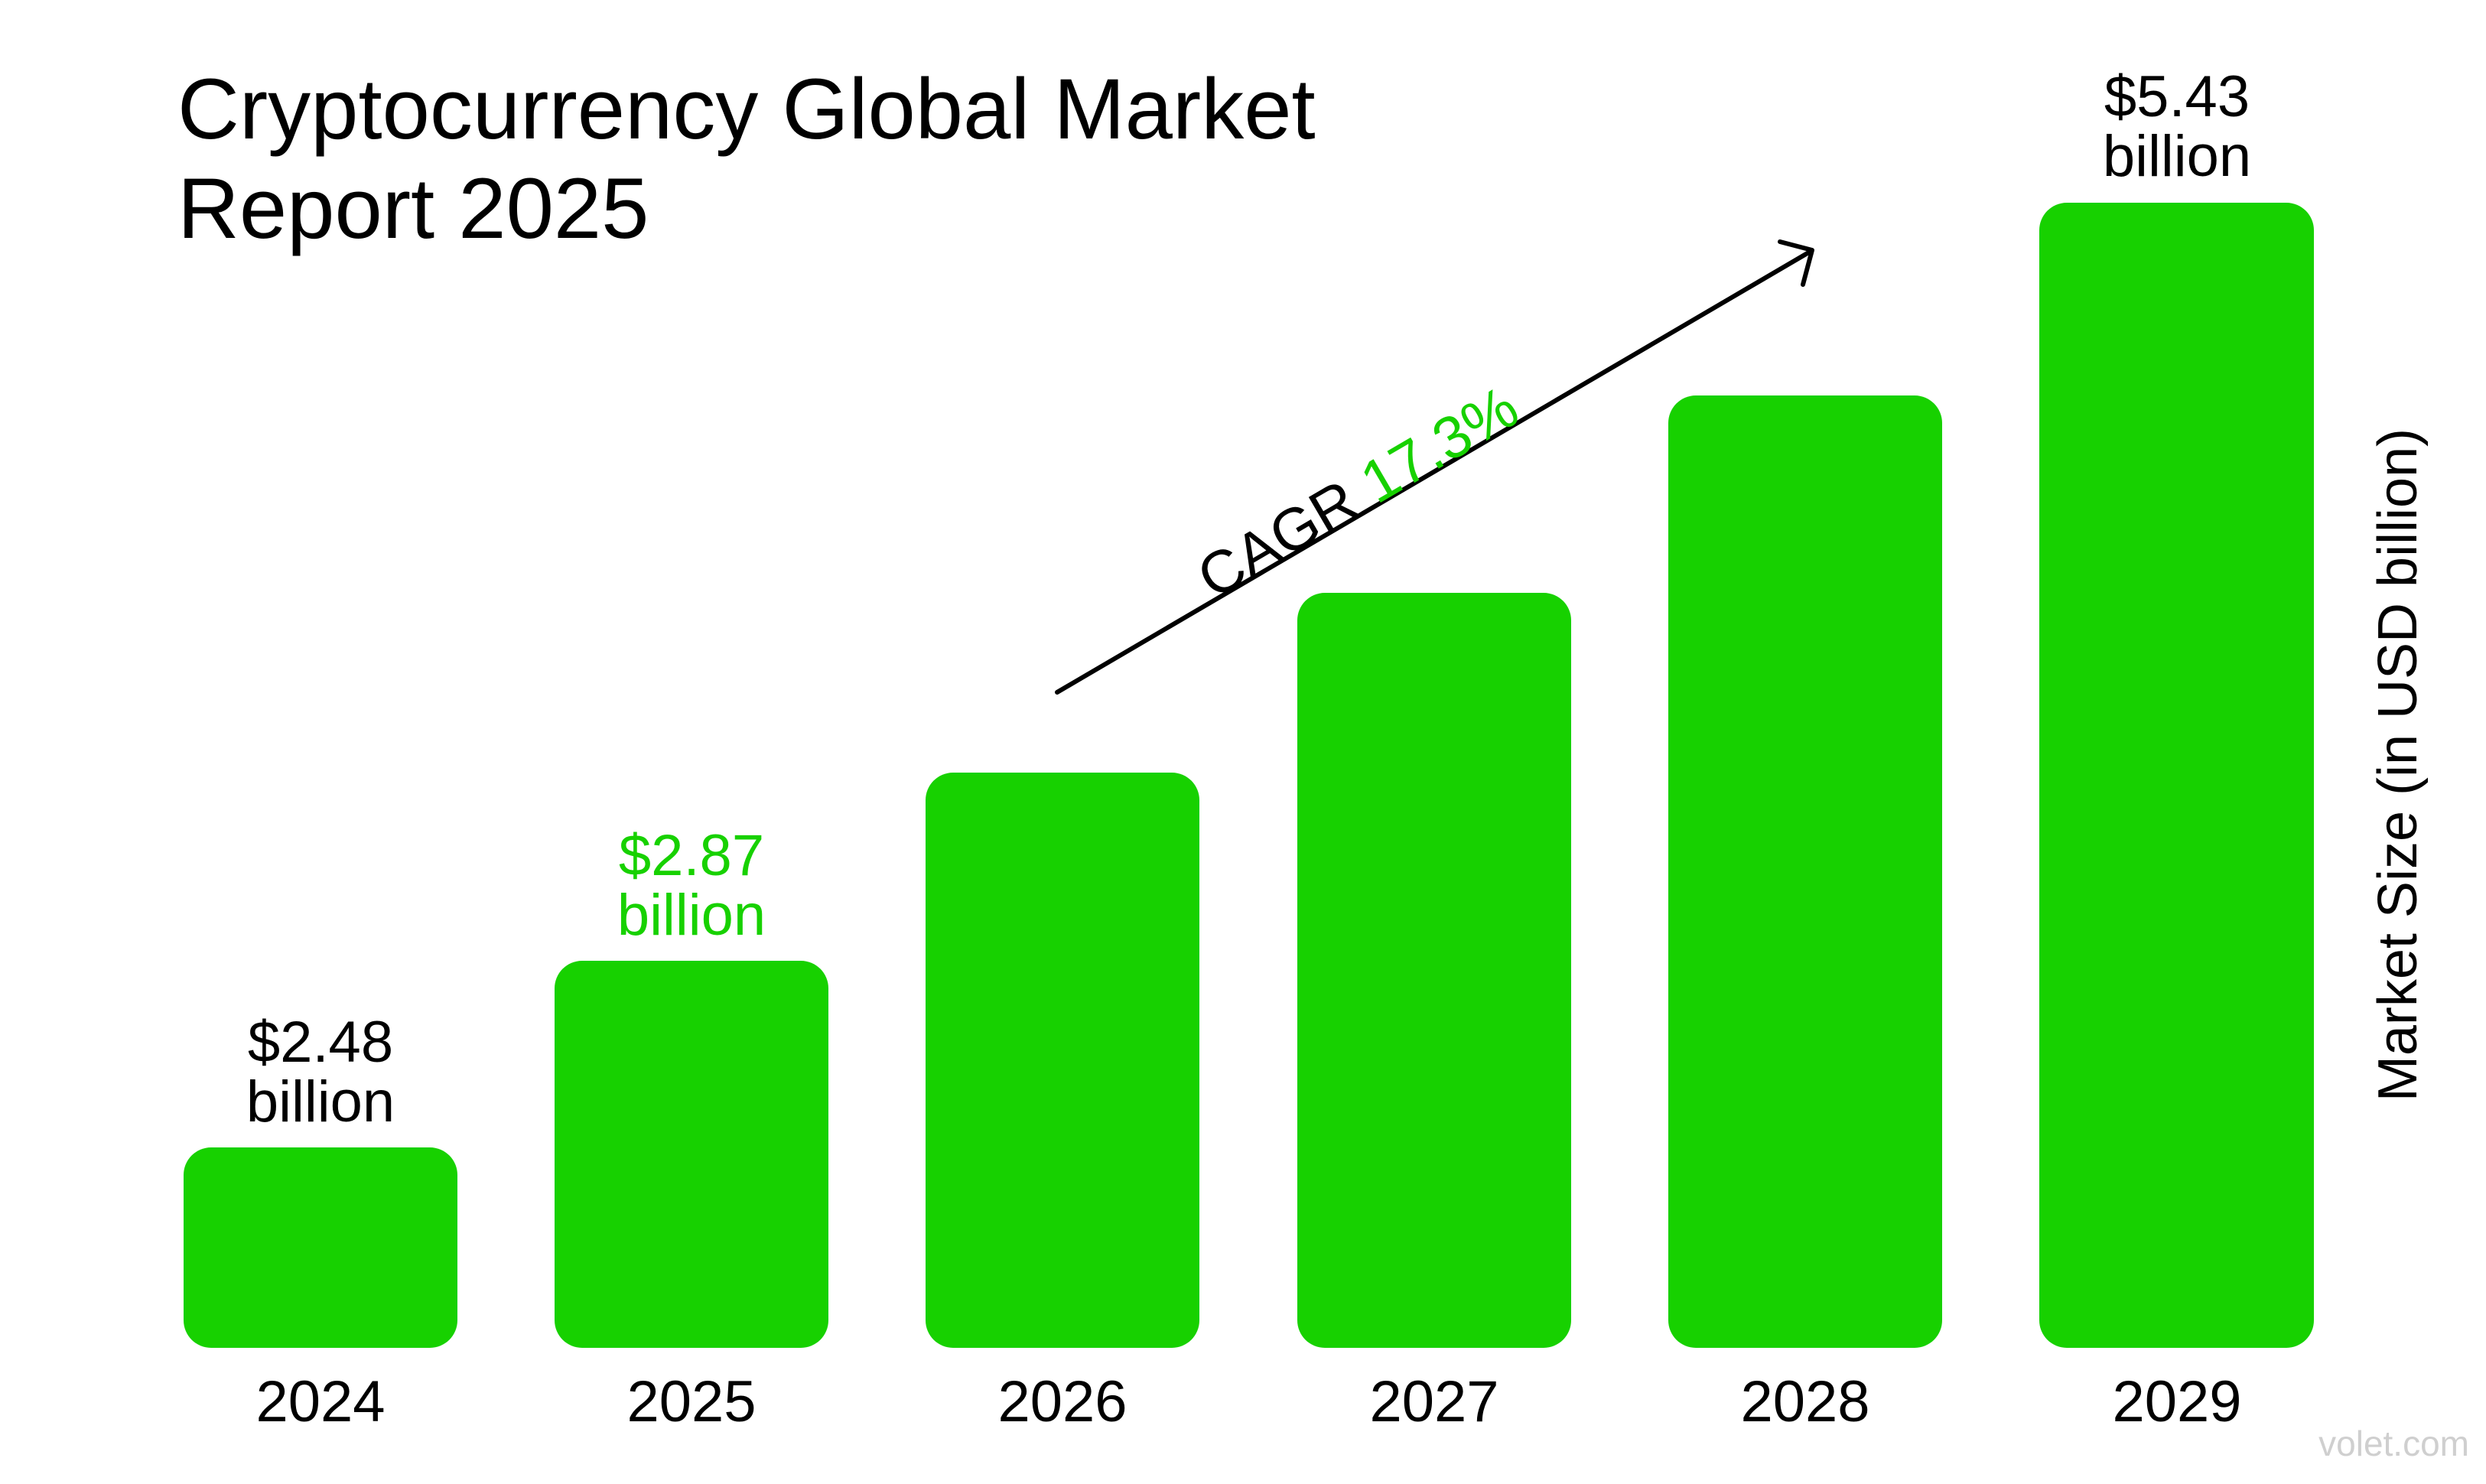 The image size is (2486, 1484). Describe the element at coordinates (320, 1072) in the screenshot. I see `value-label-2024: $2.48 billion` at that location.